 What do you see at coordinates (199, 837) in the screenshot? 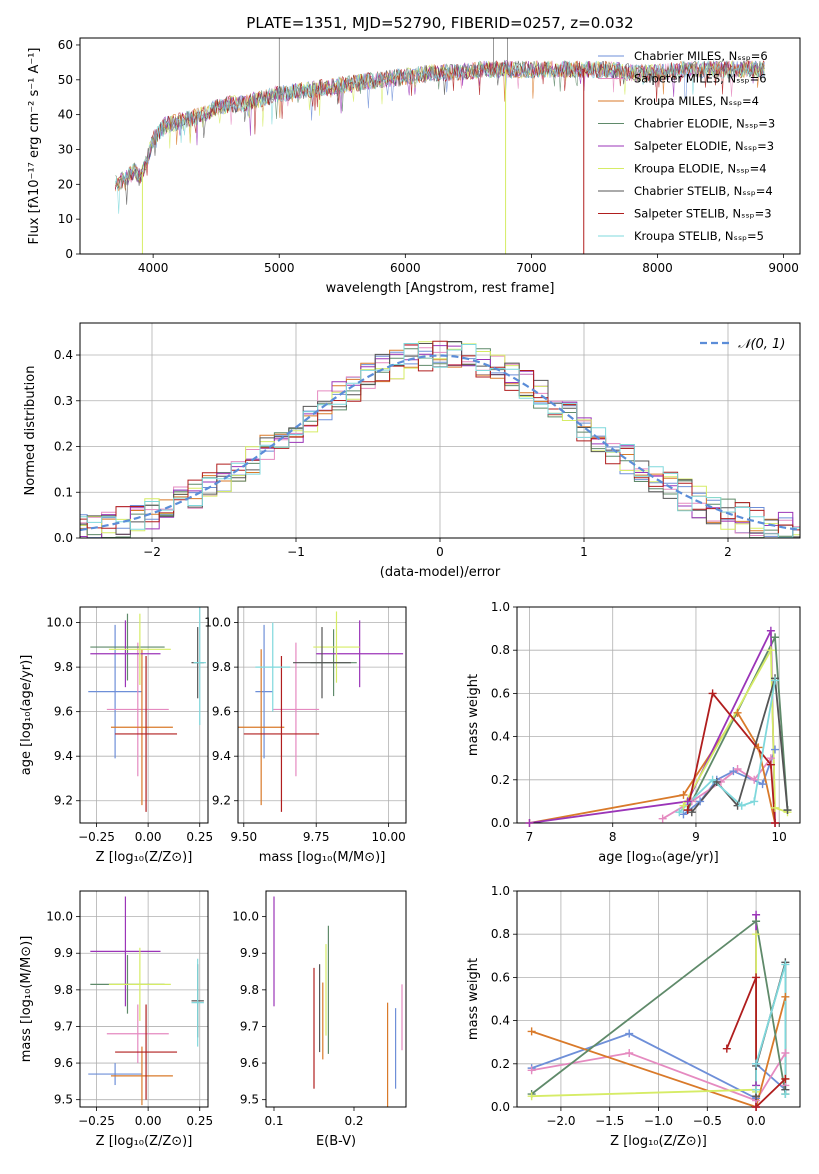
I see `x-tick-label: 0.25` at bounding box center [199, 837].